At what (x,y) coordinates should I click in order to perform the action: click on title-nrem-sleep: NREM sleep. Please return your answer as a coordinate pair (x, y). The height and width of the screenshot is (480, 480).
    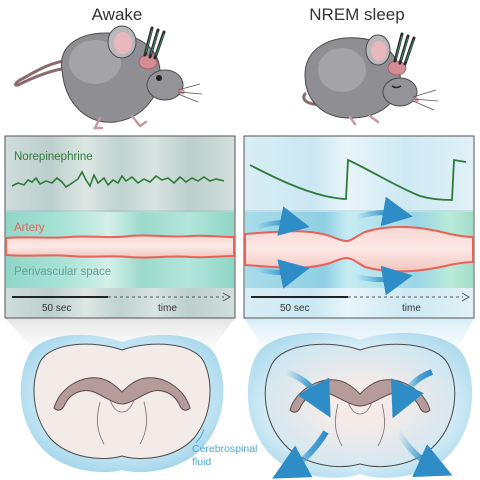
    Looking at the image, I should click on (356, 14).